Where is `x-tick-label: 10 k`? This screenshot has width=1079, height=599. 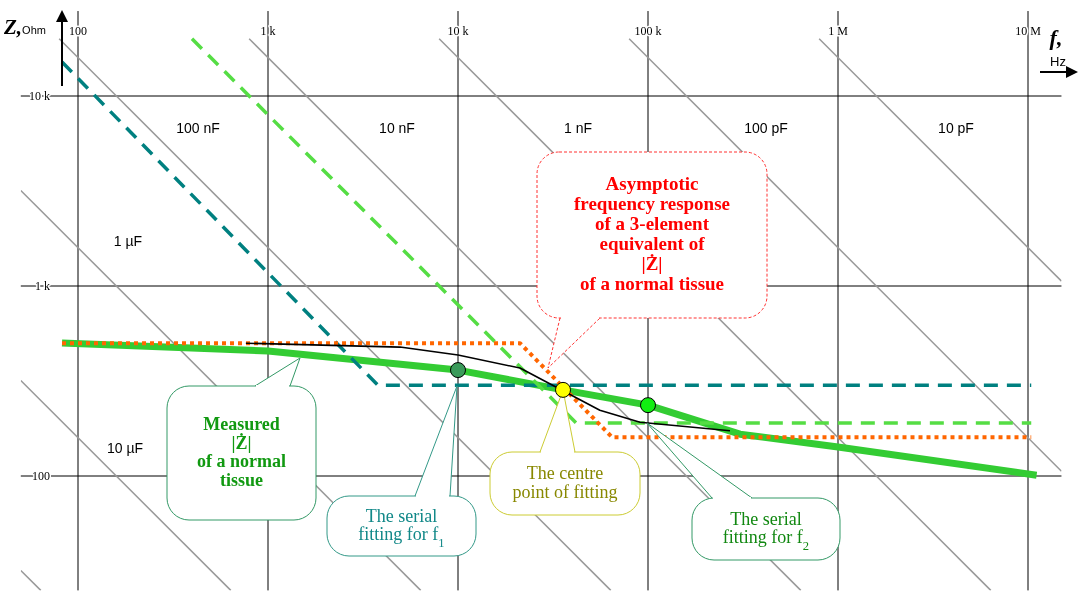
x-tick-label: 10 k is located at coordinates (458, 31).